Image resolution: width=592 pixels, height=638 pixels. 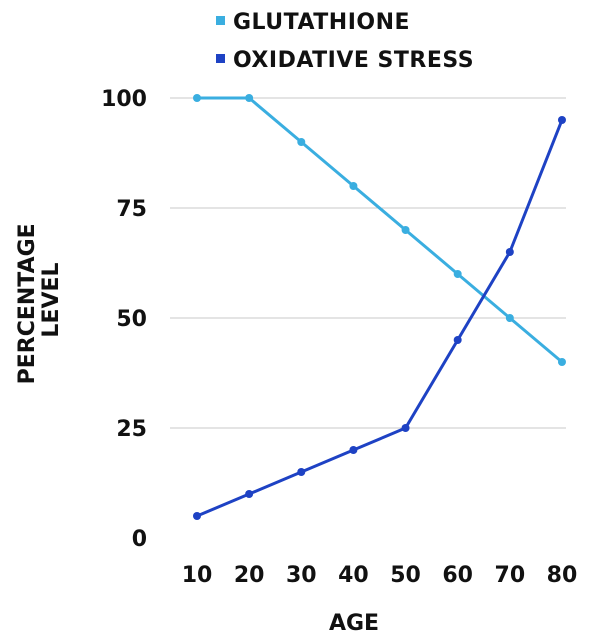 I want to click on legend-label: GLUTATHIONE, so click(x=321, y=22).